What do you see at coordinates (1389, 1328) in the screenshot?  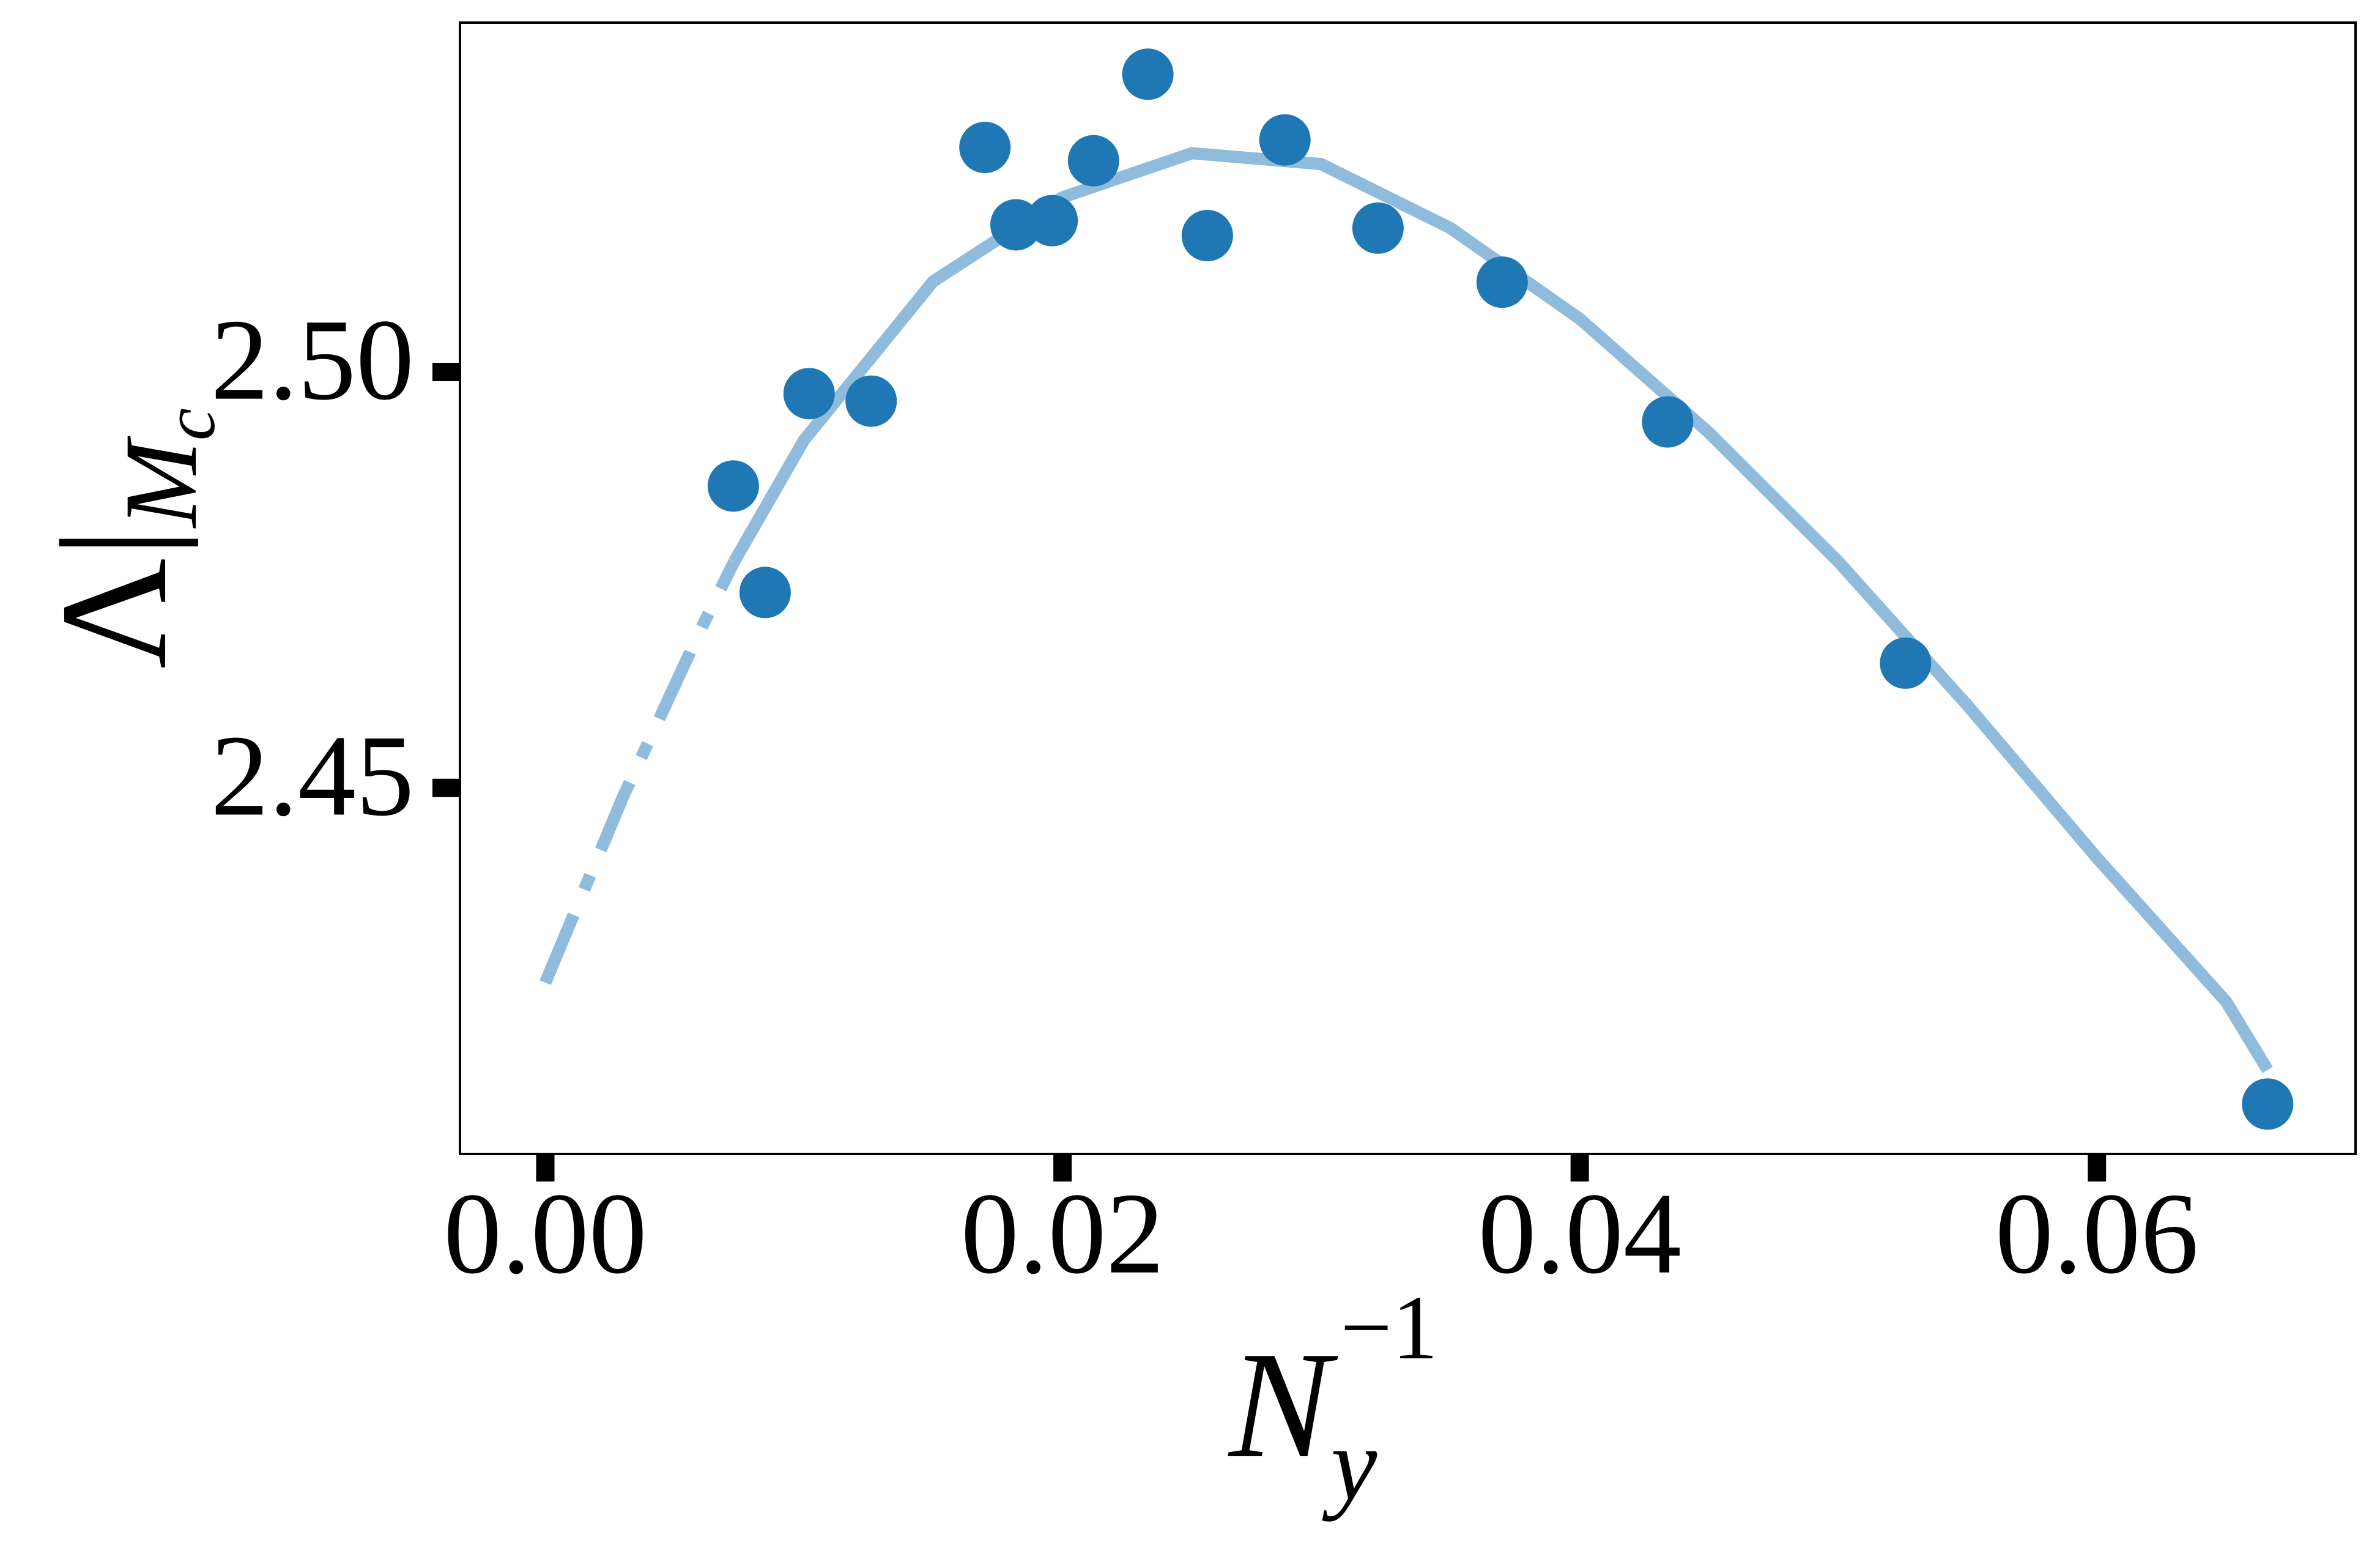 I see `x-label-sup: −1` at bounding box center [1389, 1328].